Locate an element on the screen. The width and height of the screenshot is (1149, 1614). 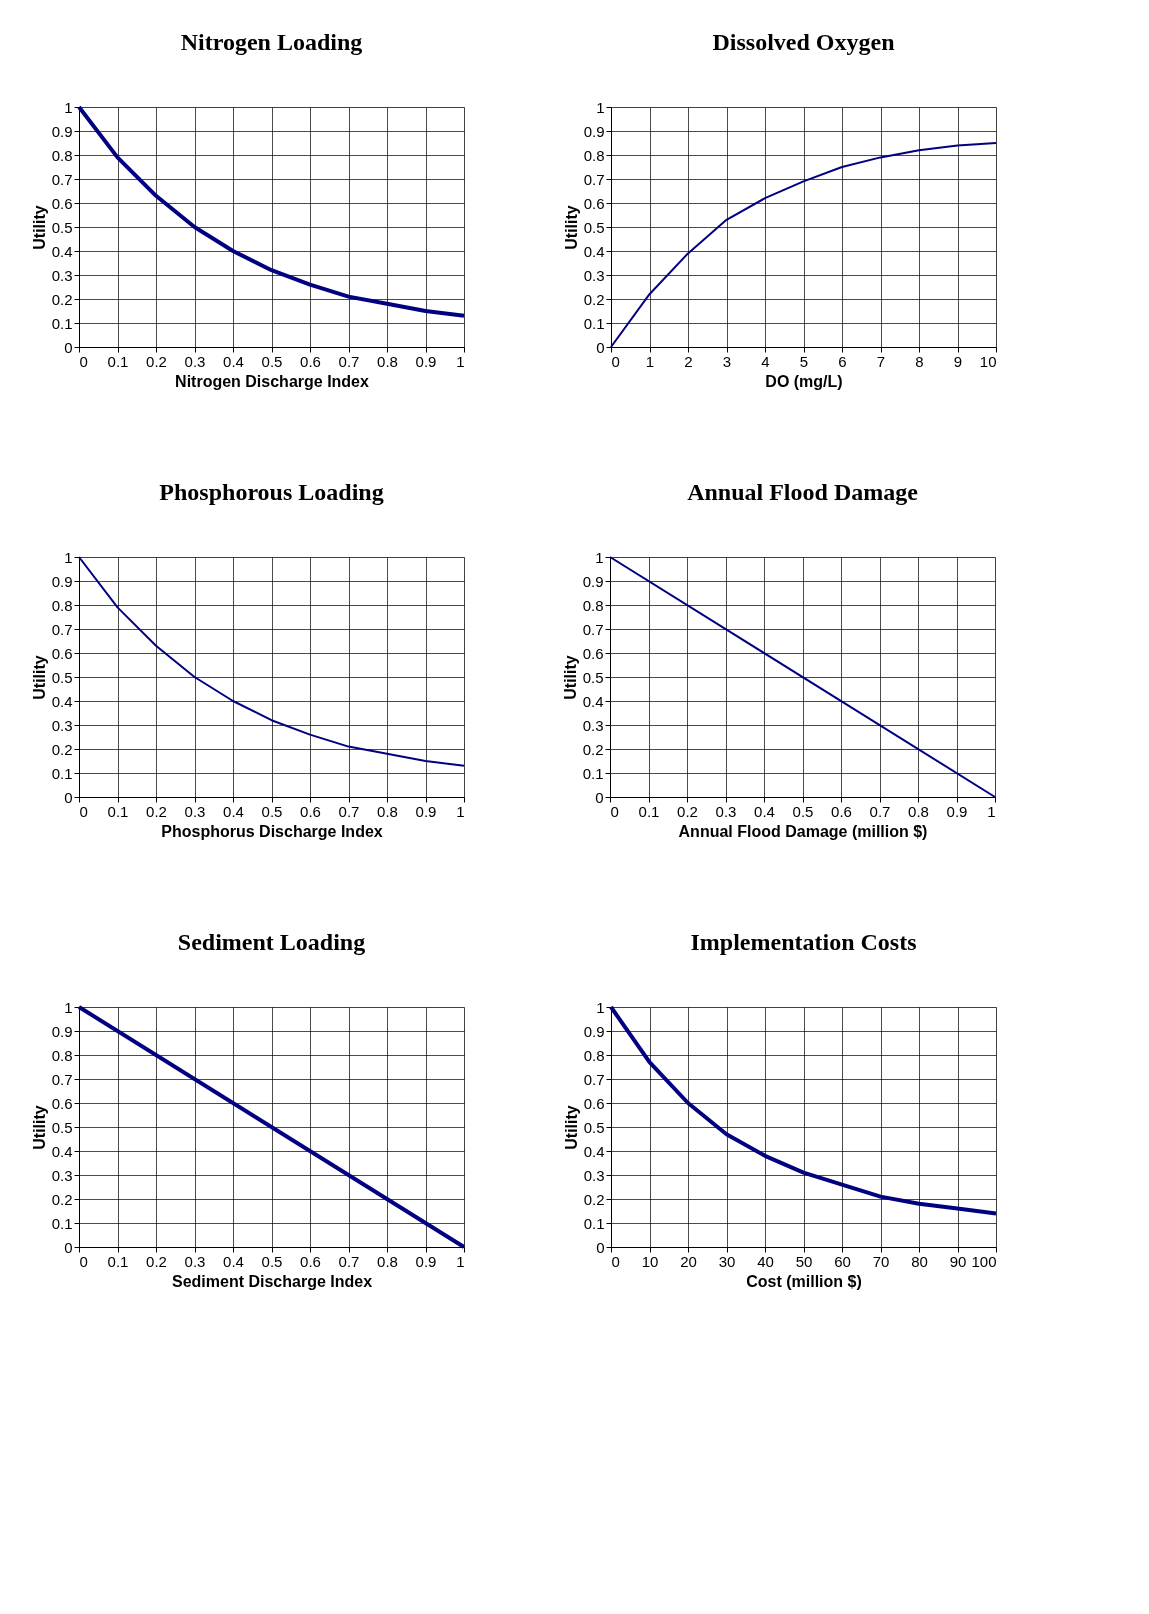
x-tick-label: 2 is located at coordinates (688, 361).